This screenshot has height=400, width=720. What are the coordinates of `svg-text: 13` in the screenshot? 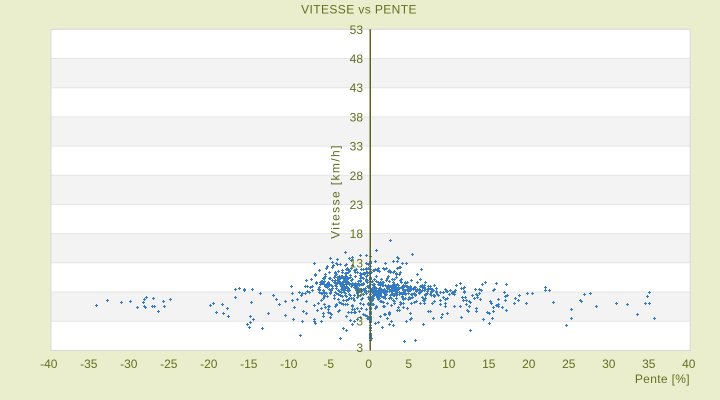 It's located at (357, 263).